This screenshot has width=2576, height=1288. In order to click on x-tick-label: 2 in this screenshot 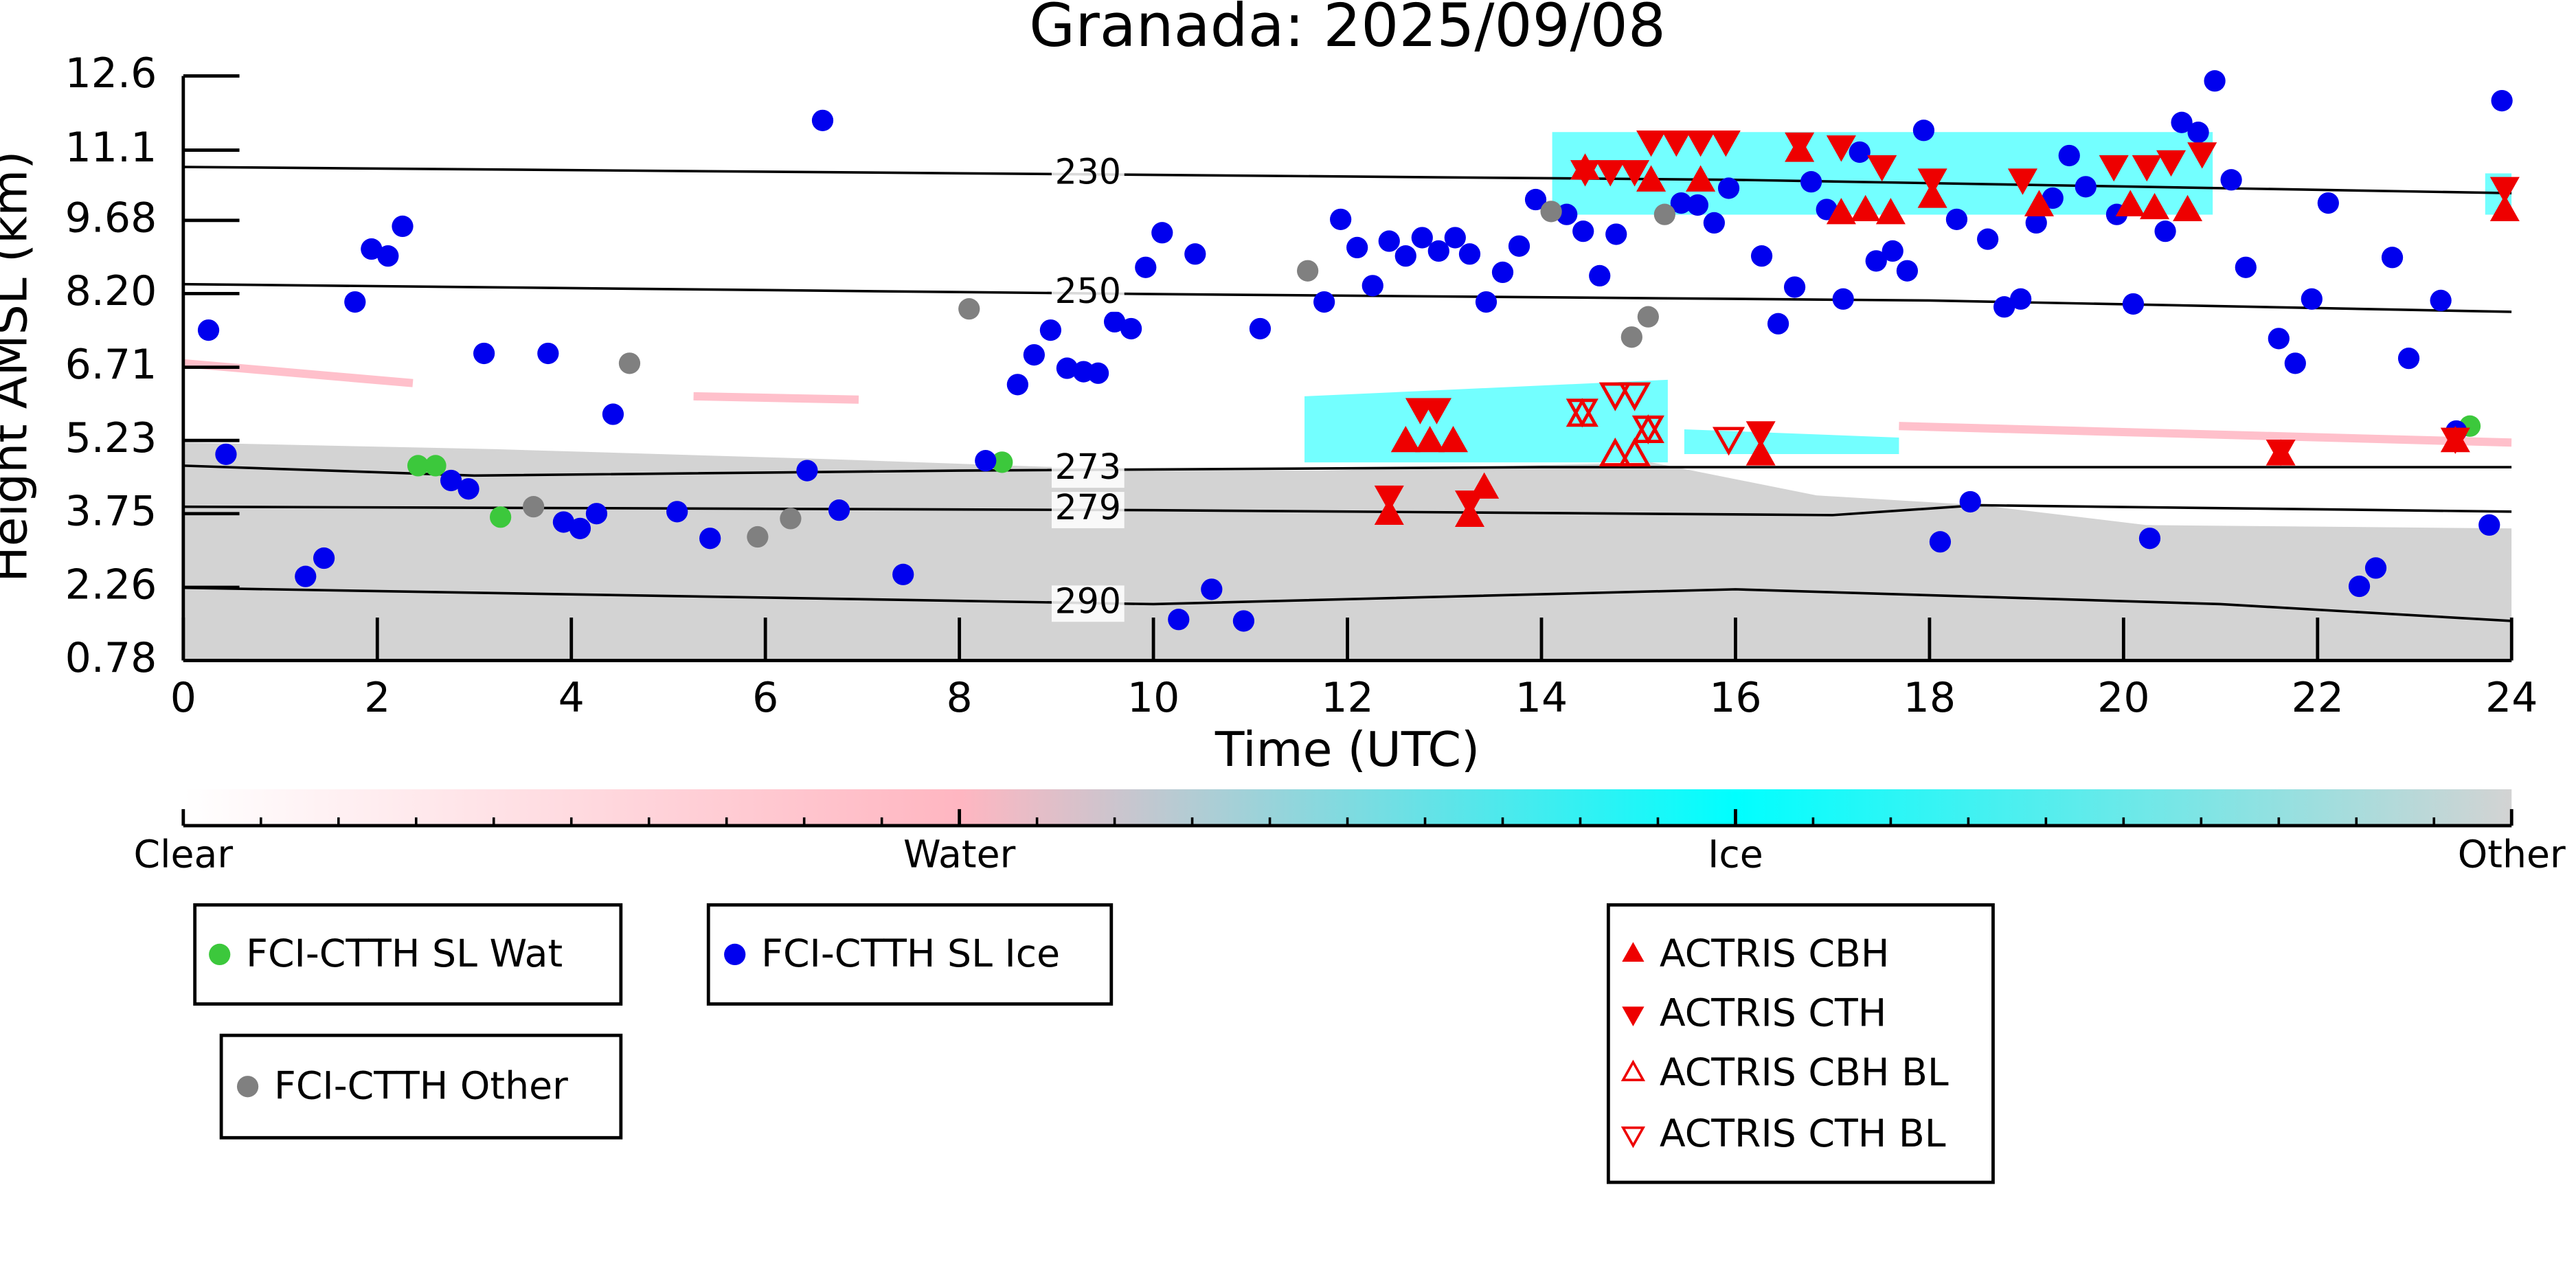, I will do `click(377, 698)`.